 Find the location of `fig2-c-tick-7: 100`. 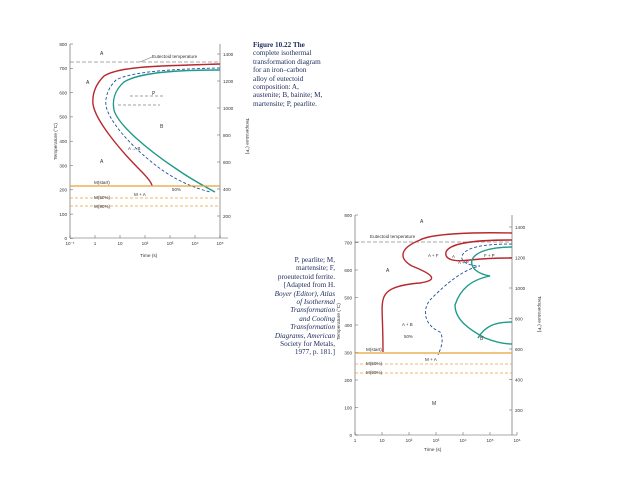

fig2-c-tick-7: 100 is located at coordinates (351, 407).